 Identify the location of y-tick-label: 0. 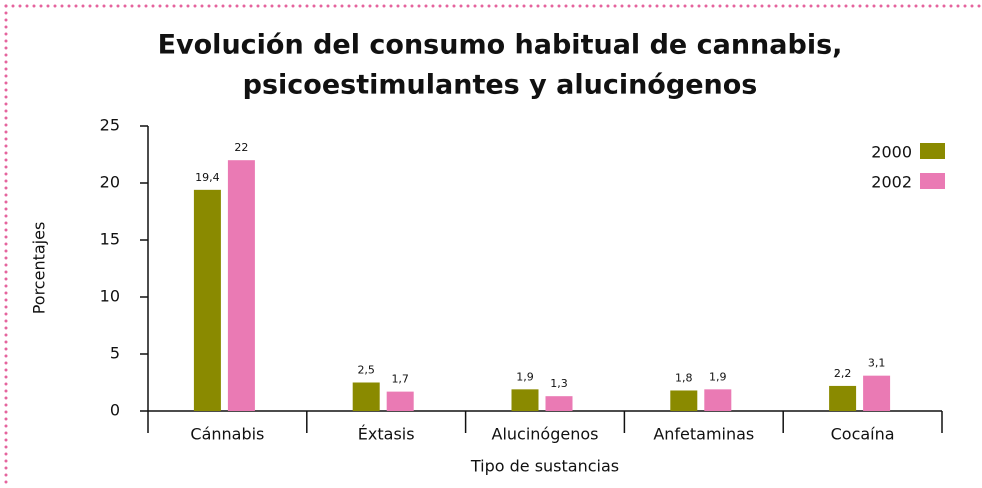
(115, 410).